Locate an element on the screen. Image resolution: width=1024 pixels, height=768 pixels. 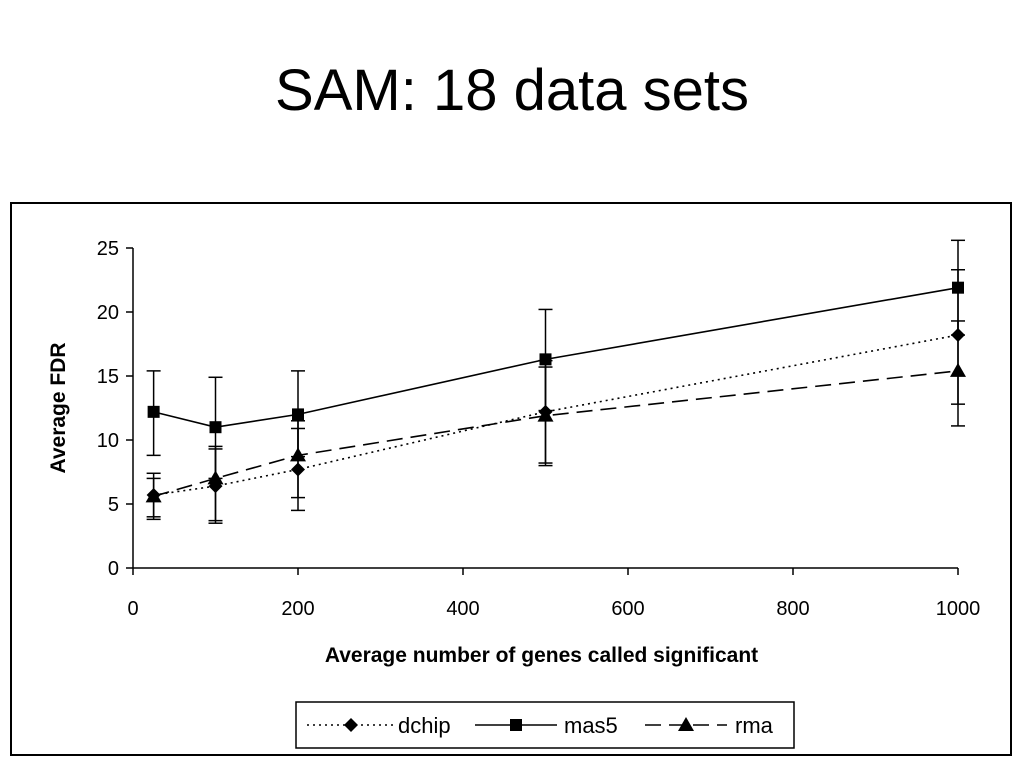
y-tick-label: 25 is located at coordinates (108, 249).